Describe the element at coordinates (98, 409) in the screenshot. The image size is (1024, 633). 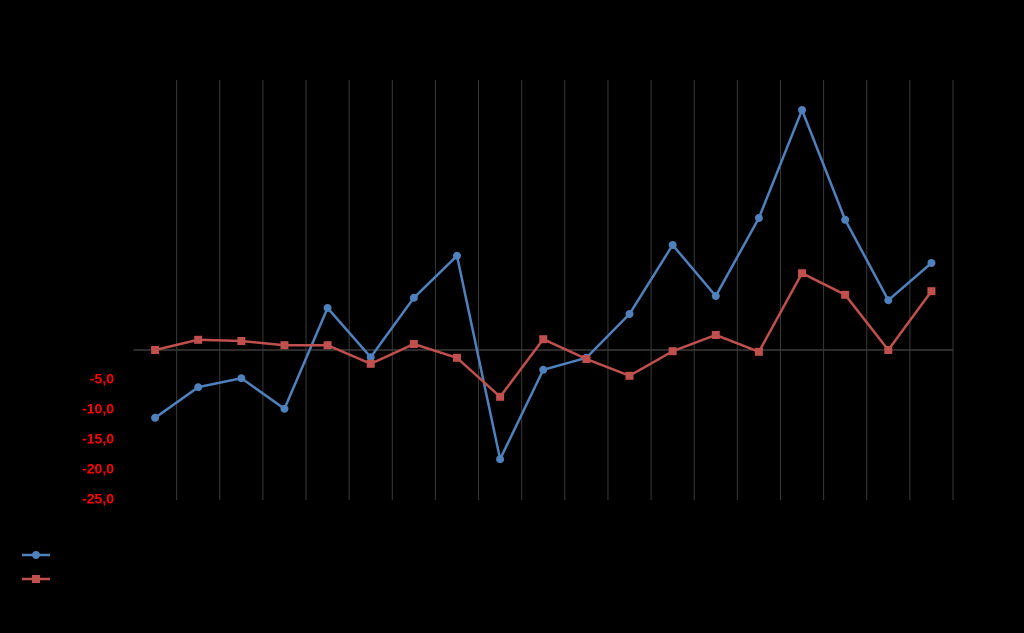
I see `y-tick-label: -10,0` at that location.